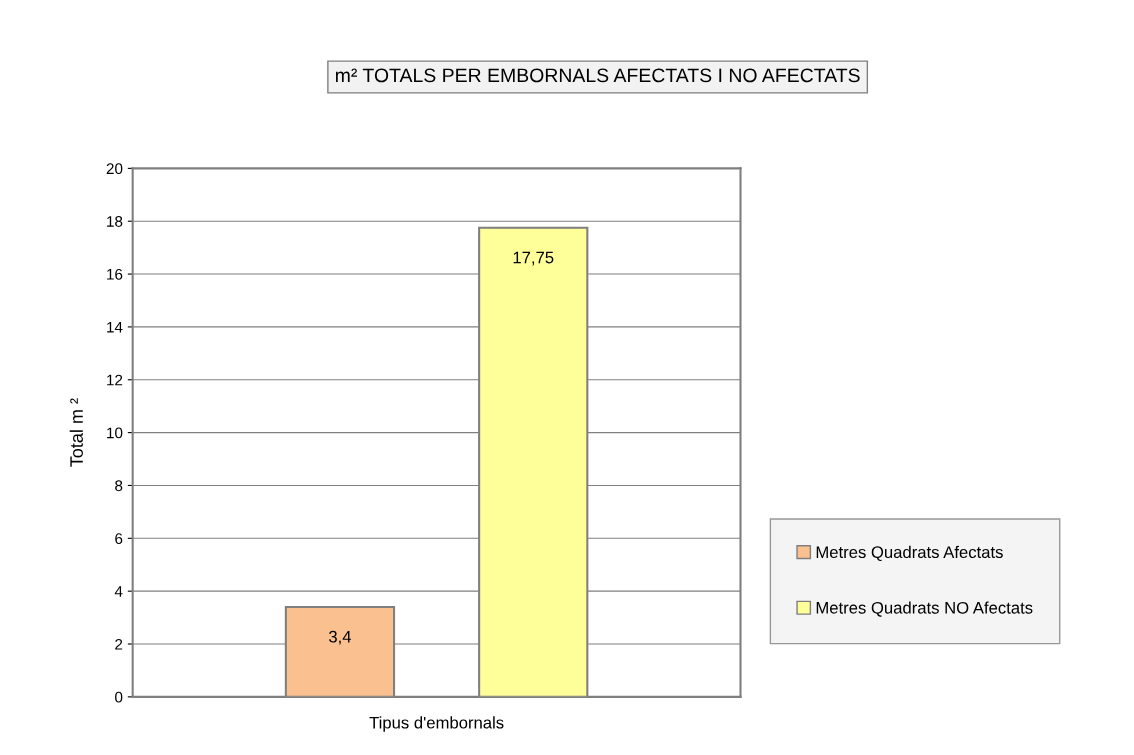 The height and width of the screenshot is (755, 1134). I want to click on data-label: 17,75, so click(533, 258).